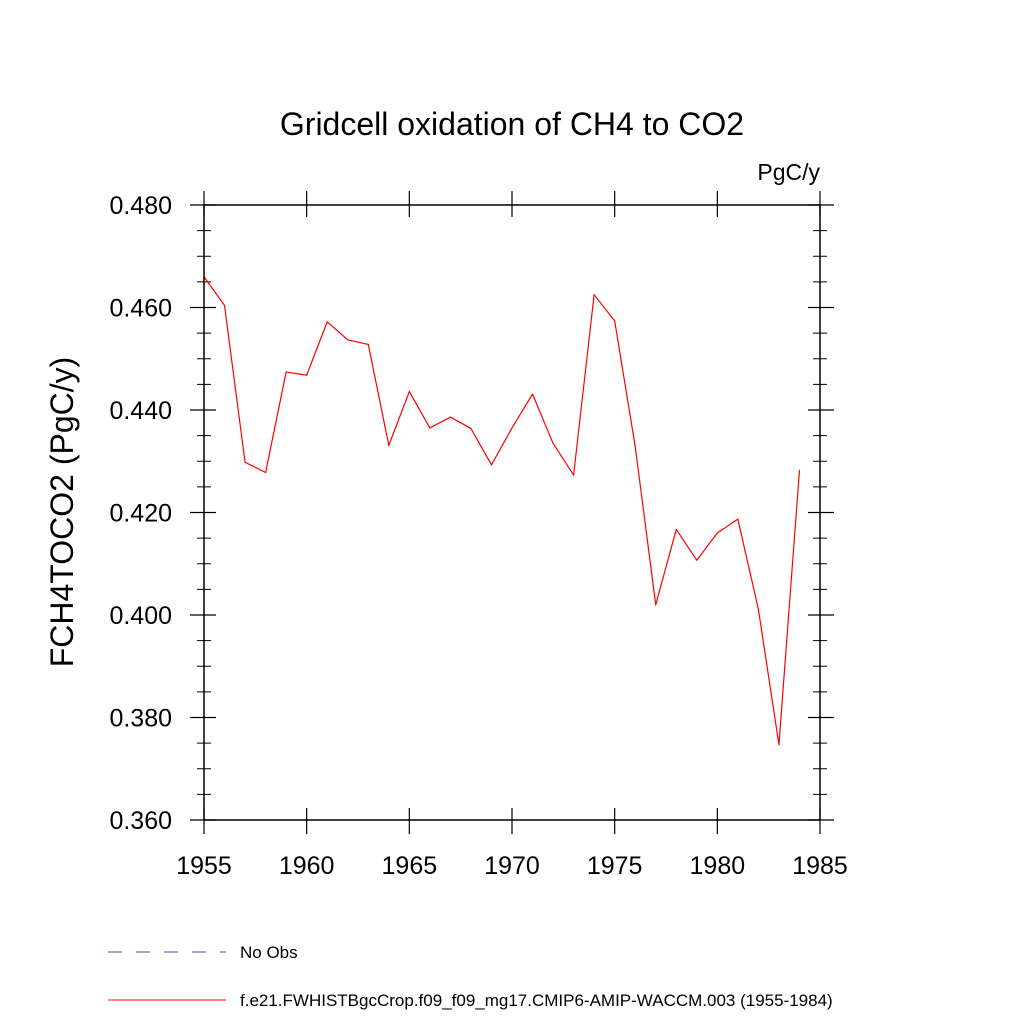 Image resolution: width=1024 pixels, height=1024 pixels. Describe the element at coordinates (140, 821) in the screenshot. I see `y-tick-label: 0.360` at that location.